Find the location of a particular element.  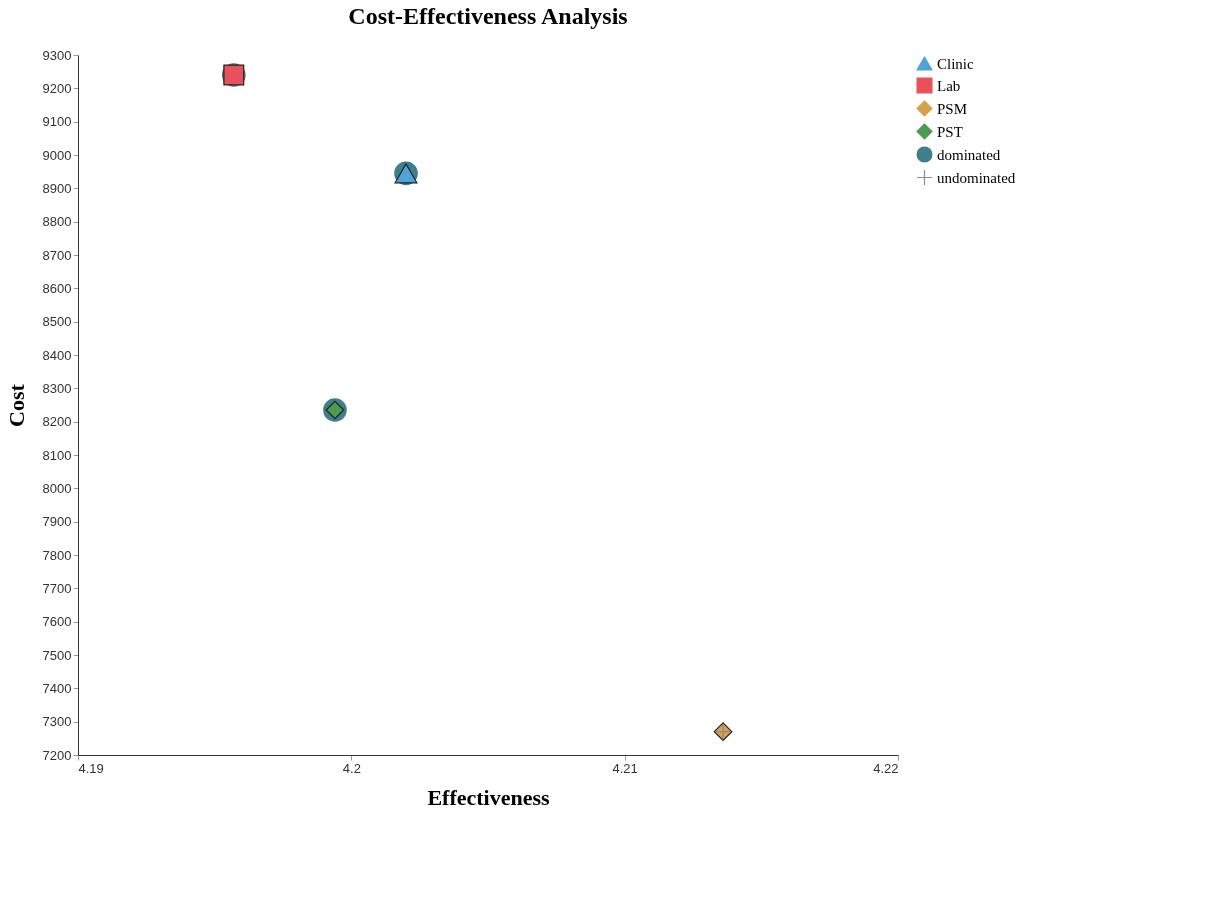

legend-label: undominated is located at coordinates (976, 177).